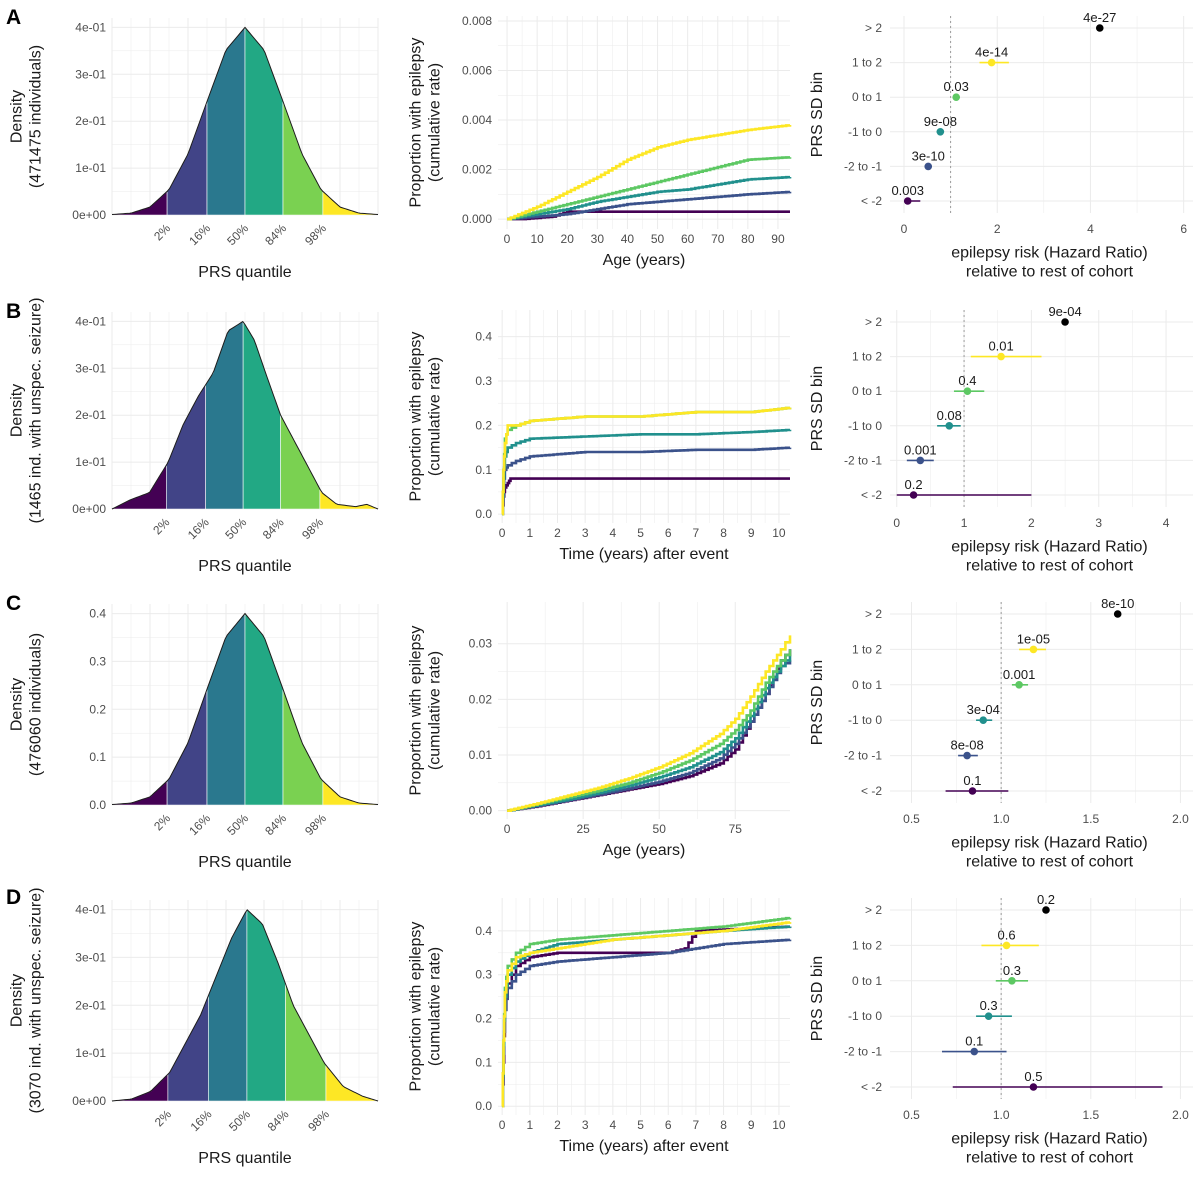 This screenshot has width=1200, height=1177. What do you see at coordinates (483, 1062) in the screenshot?
I see `cum-y-tick-label: 0.1` at bounding box center [483, 1062].